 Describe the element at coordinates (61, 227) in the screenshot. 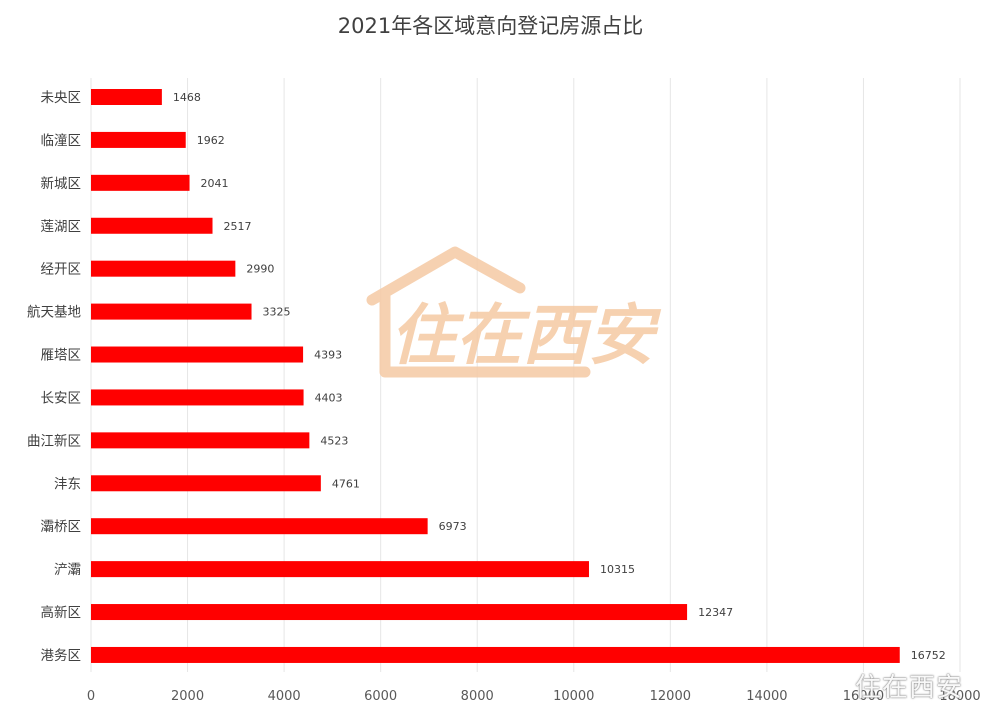

I see `category-label: 莲湖区` at that location.